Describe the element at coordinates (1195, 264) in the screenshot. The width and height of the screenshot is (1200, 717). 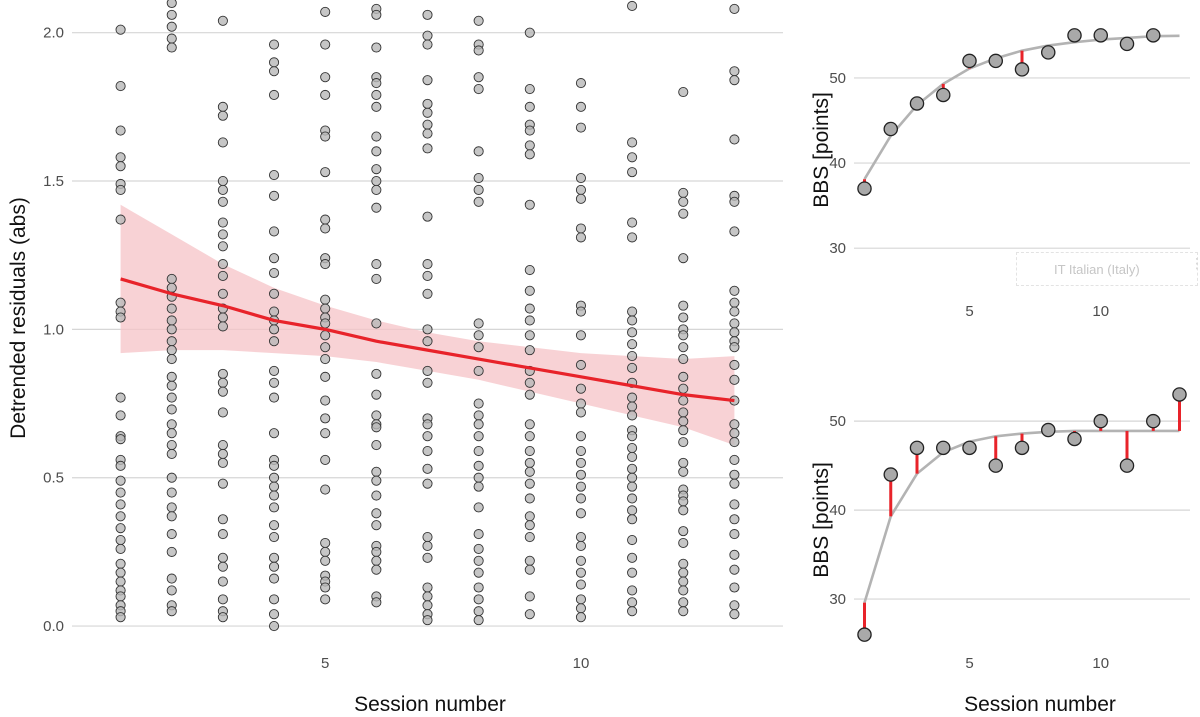
I see `dropdown-arrow-icon: ⋮` at that location.